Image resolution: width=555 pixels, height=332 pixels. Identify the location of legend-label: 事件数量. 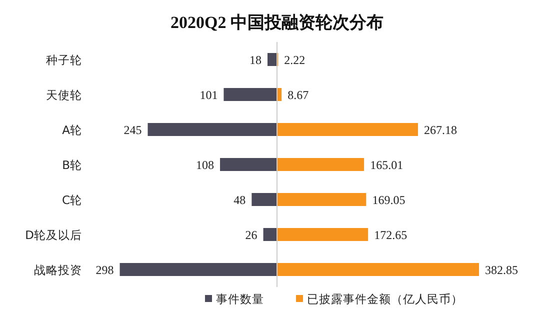
(240, 299).